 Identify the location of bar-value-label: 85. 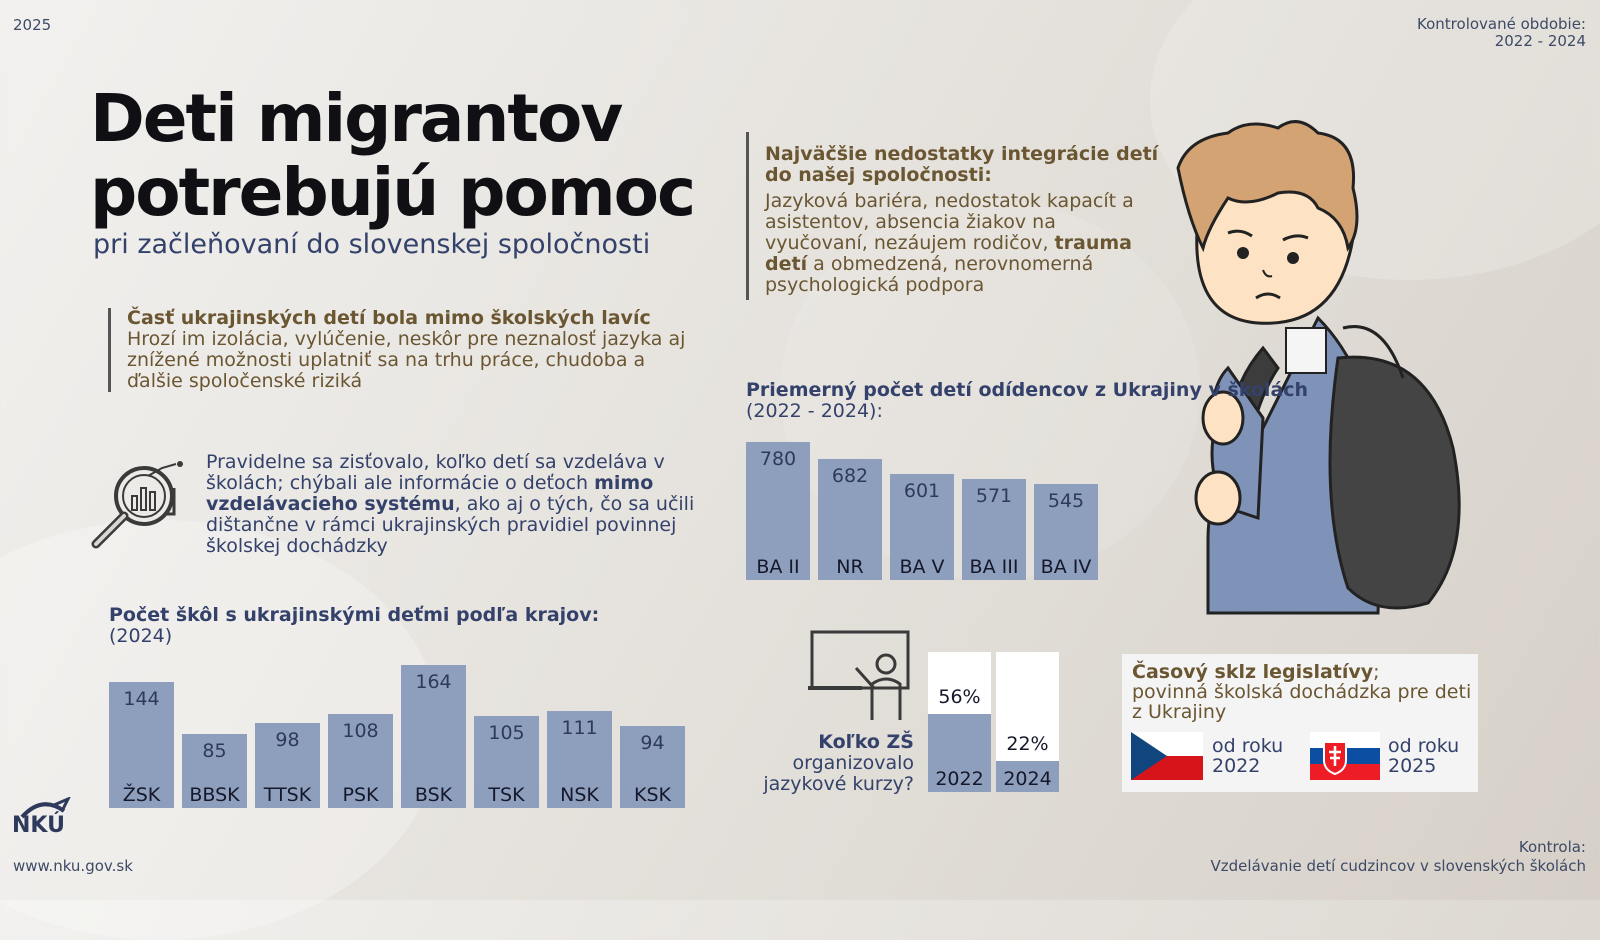
(214, 751).